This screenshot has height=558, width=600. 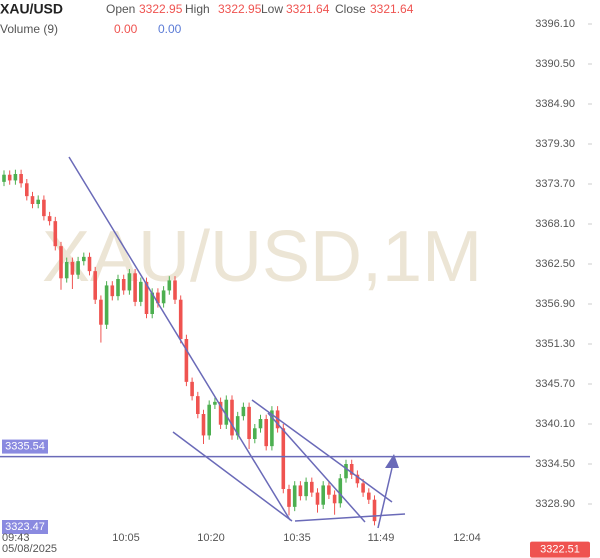 I want to click on x-tick-label: 11:49, so click(x=381, y=538).